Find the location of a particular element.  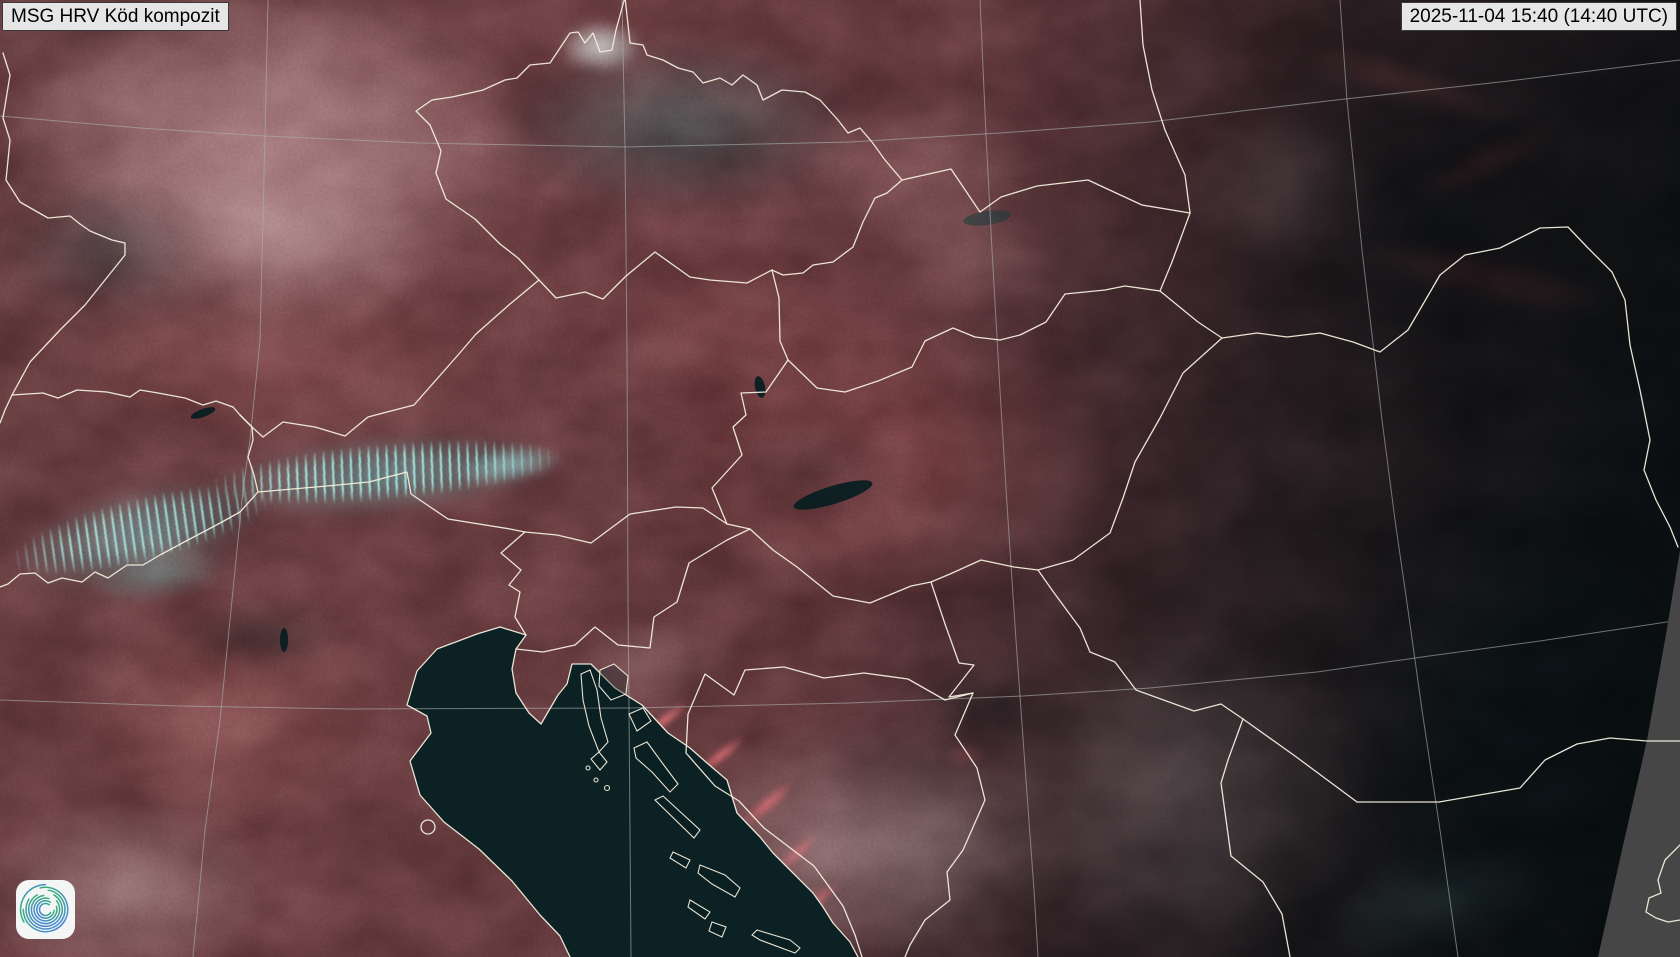

border-hungary-romania is located at coordinates (1130, 454).